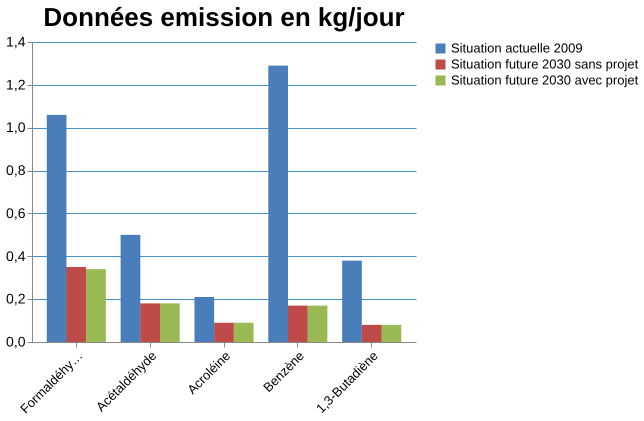 The height and width of the screenshot is (421, 644). What do you see at coordinates (545, 80) in the screenshot?
I see `legend-label: Situation future 2030 avec projet` at bounding box center [545, 80].